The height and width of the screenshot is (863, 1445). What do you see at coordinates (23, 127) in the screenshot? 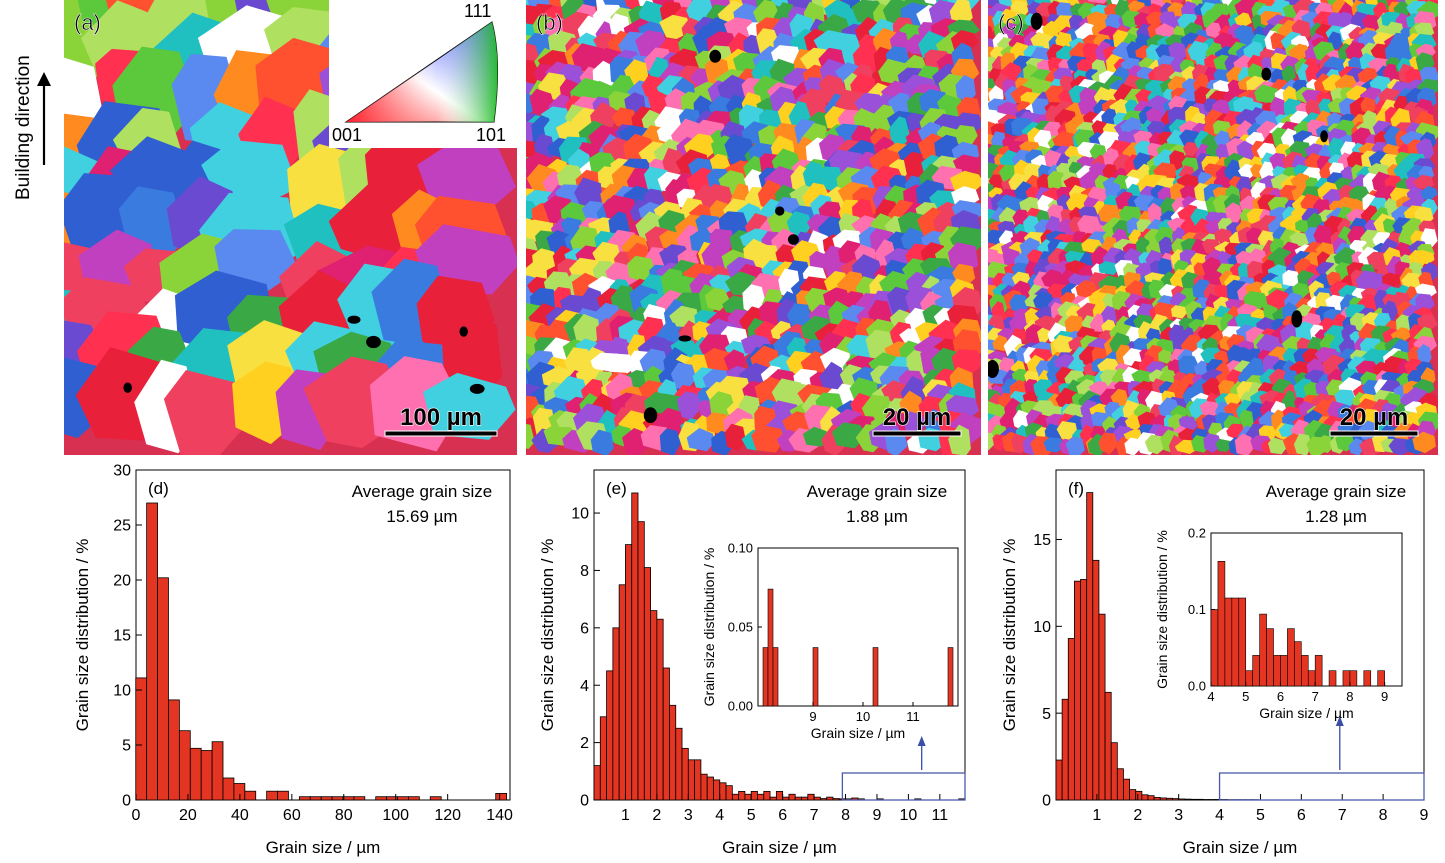
I see `building-direction-text: Building direction` at bounding box center [23, 127].